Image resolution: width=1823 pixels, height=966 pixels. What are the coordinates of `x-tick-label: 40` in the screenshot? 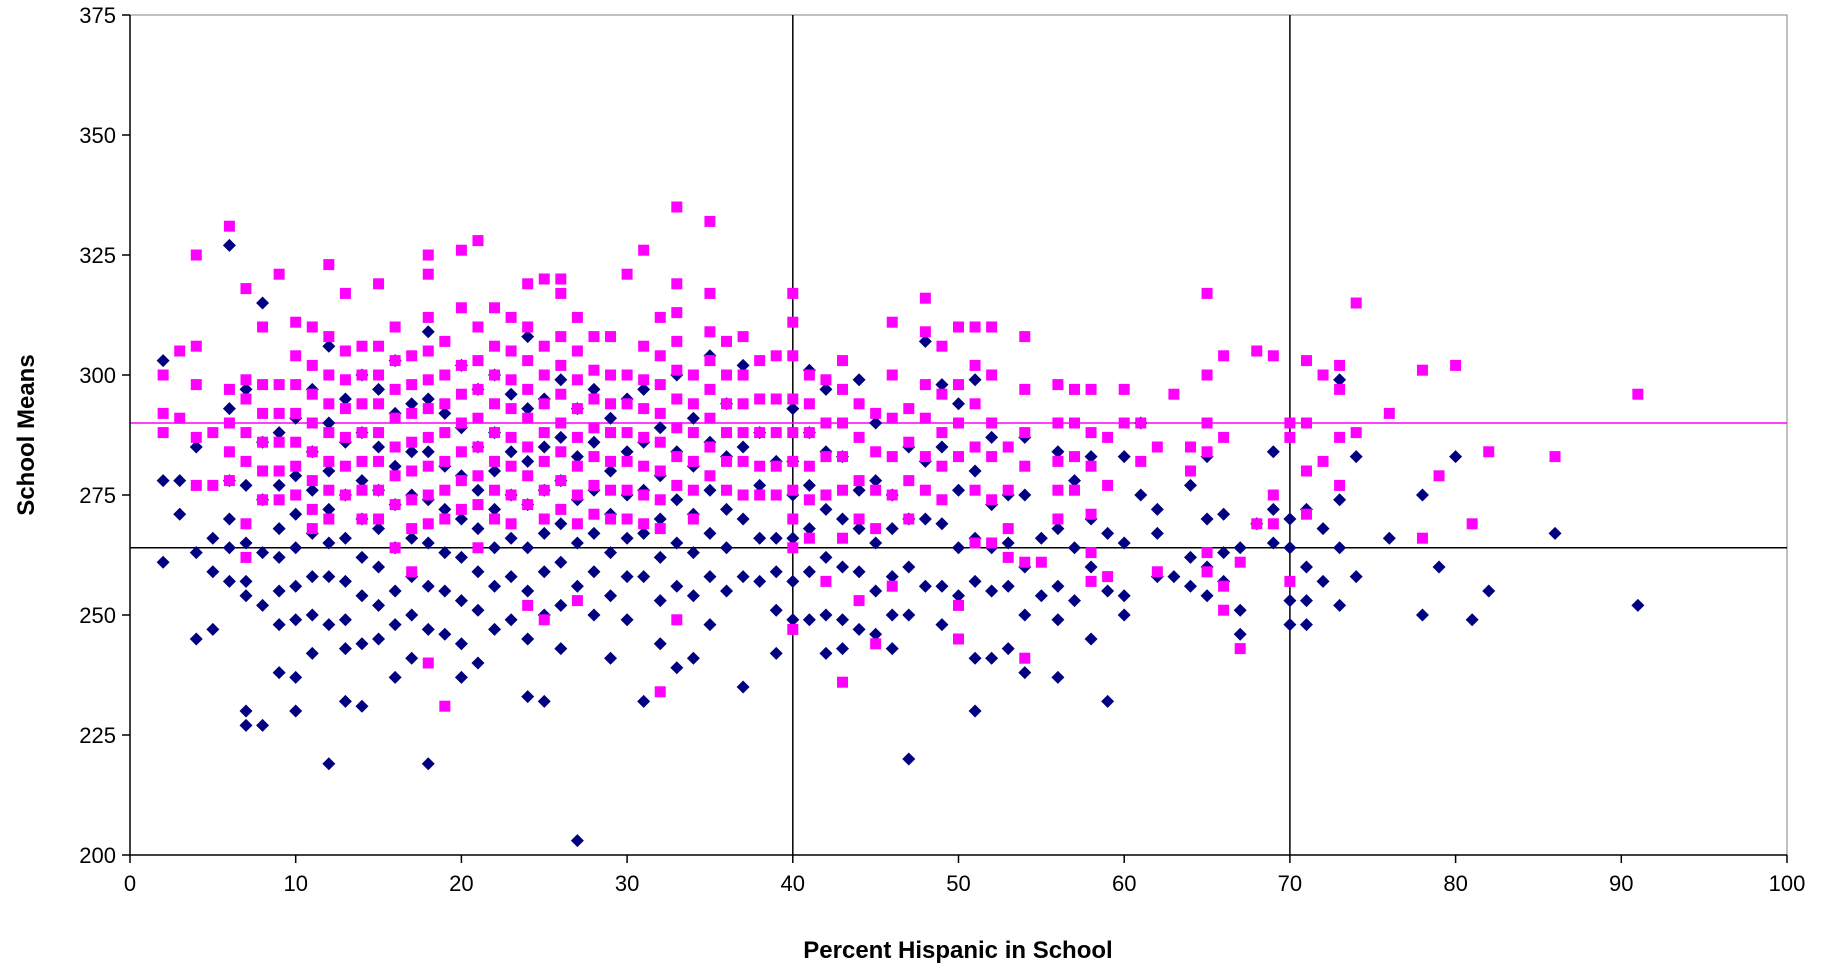 It's located at (793, 883).